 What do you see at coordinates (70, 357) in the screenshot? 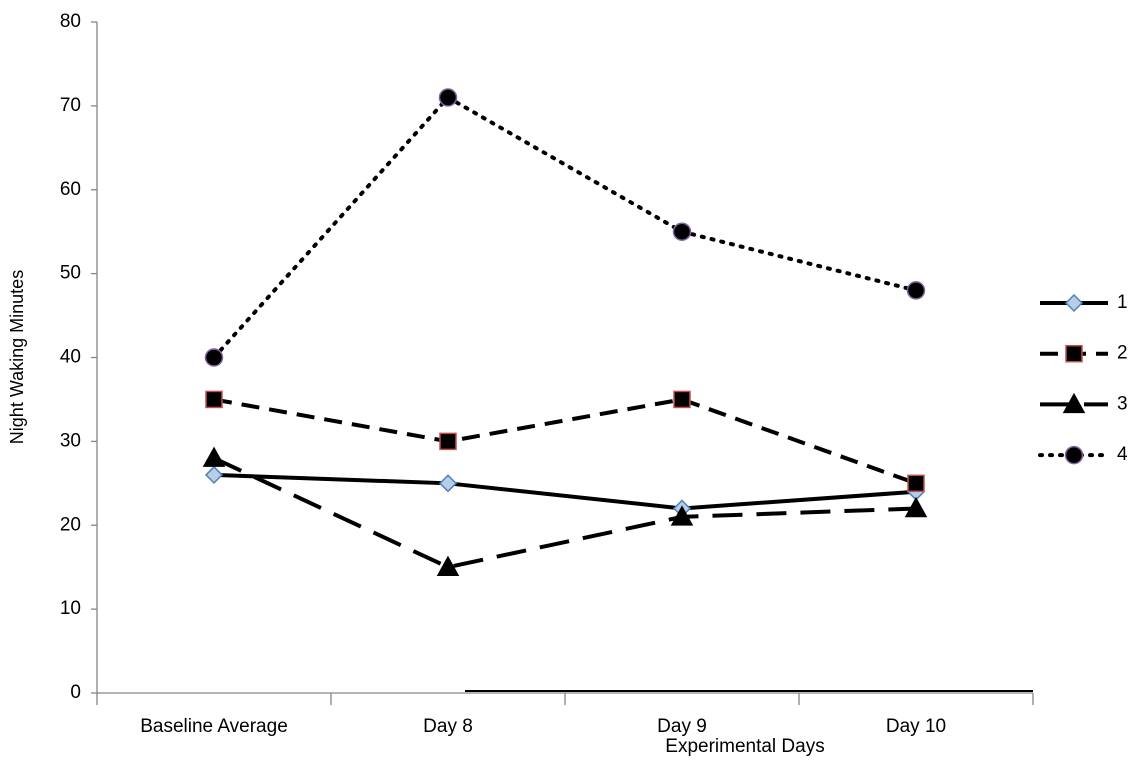
I see `y-tick-label: 40` at bounding box center [70, 357].